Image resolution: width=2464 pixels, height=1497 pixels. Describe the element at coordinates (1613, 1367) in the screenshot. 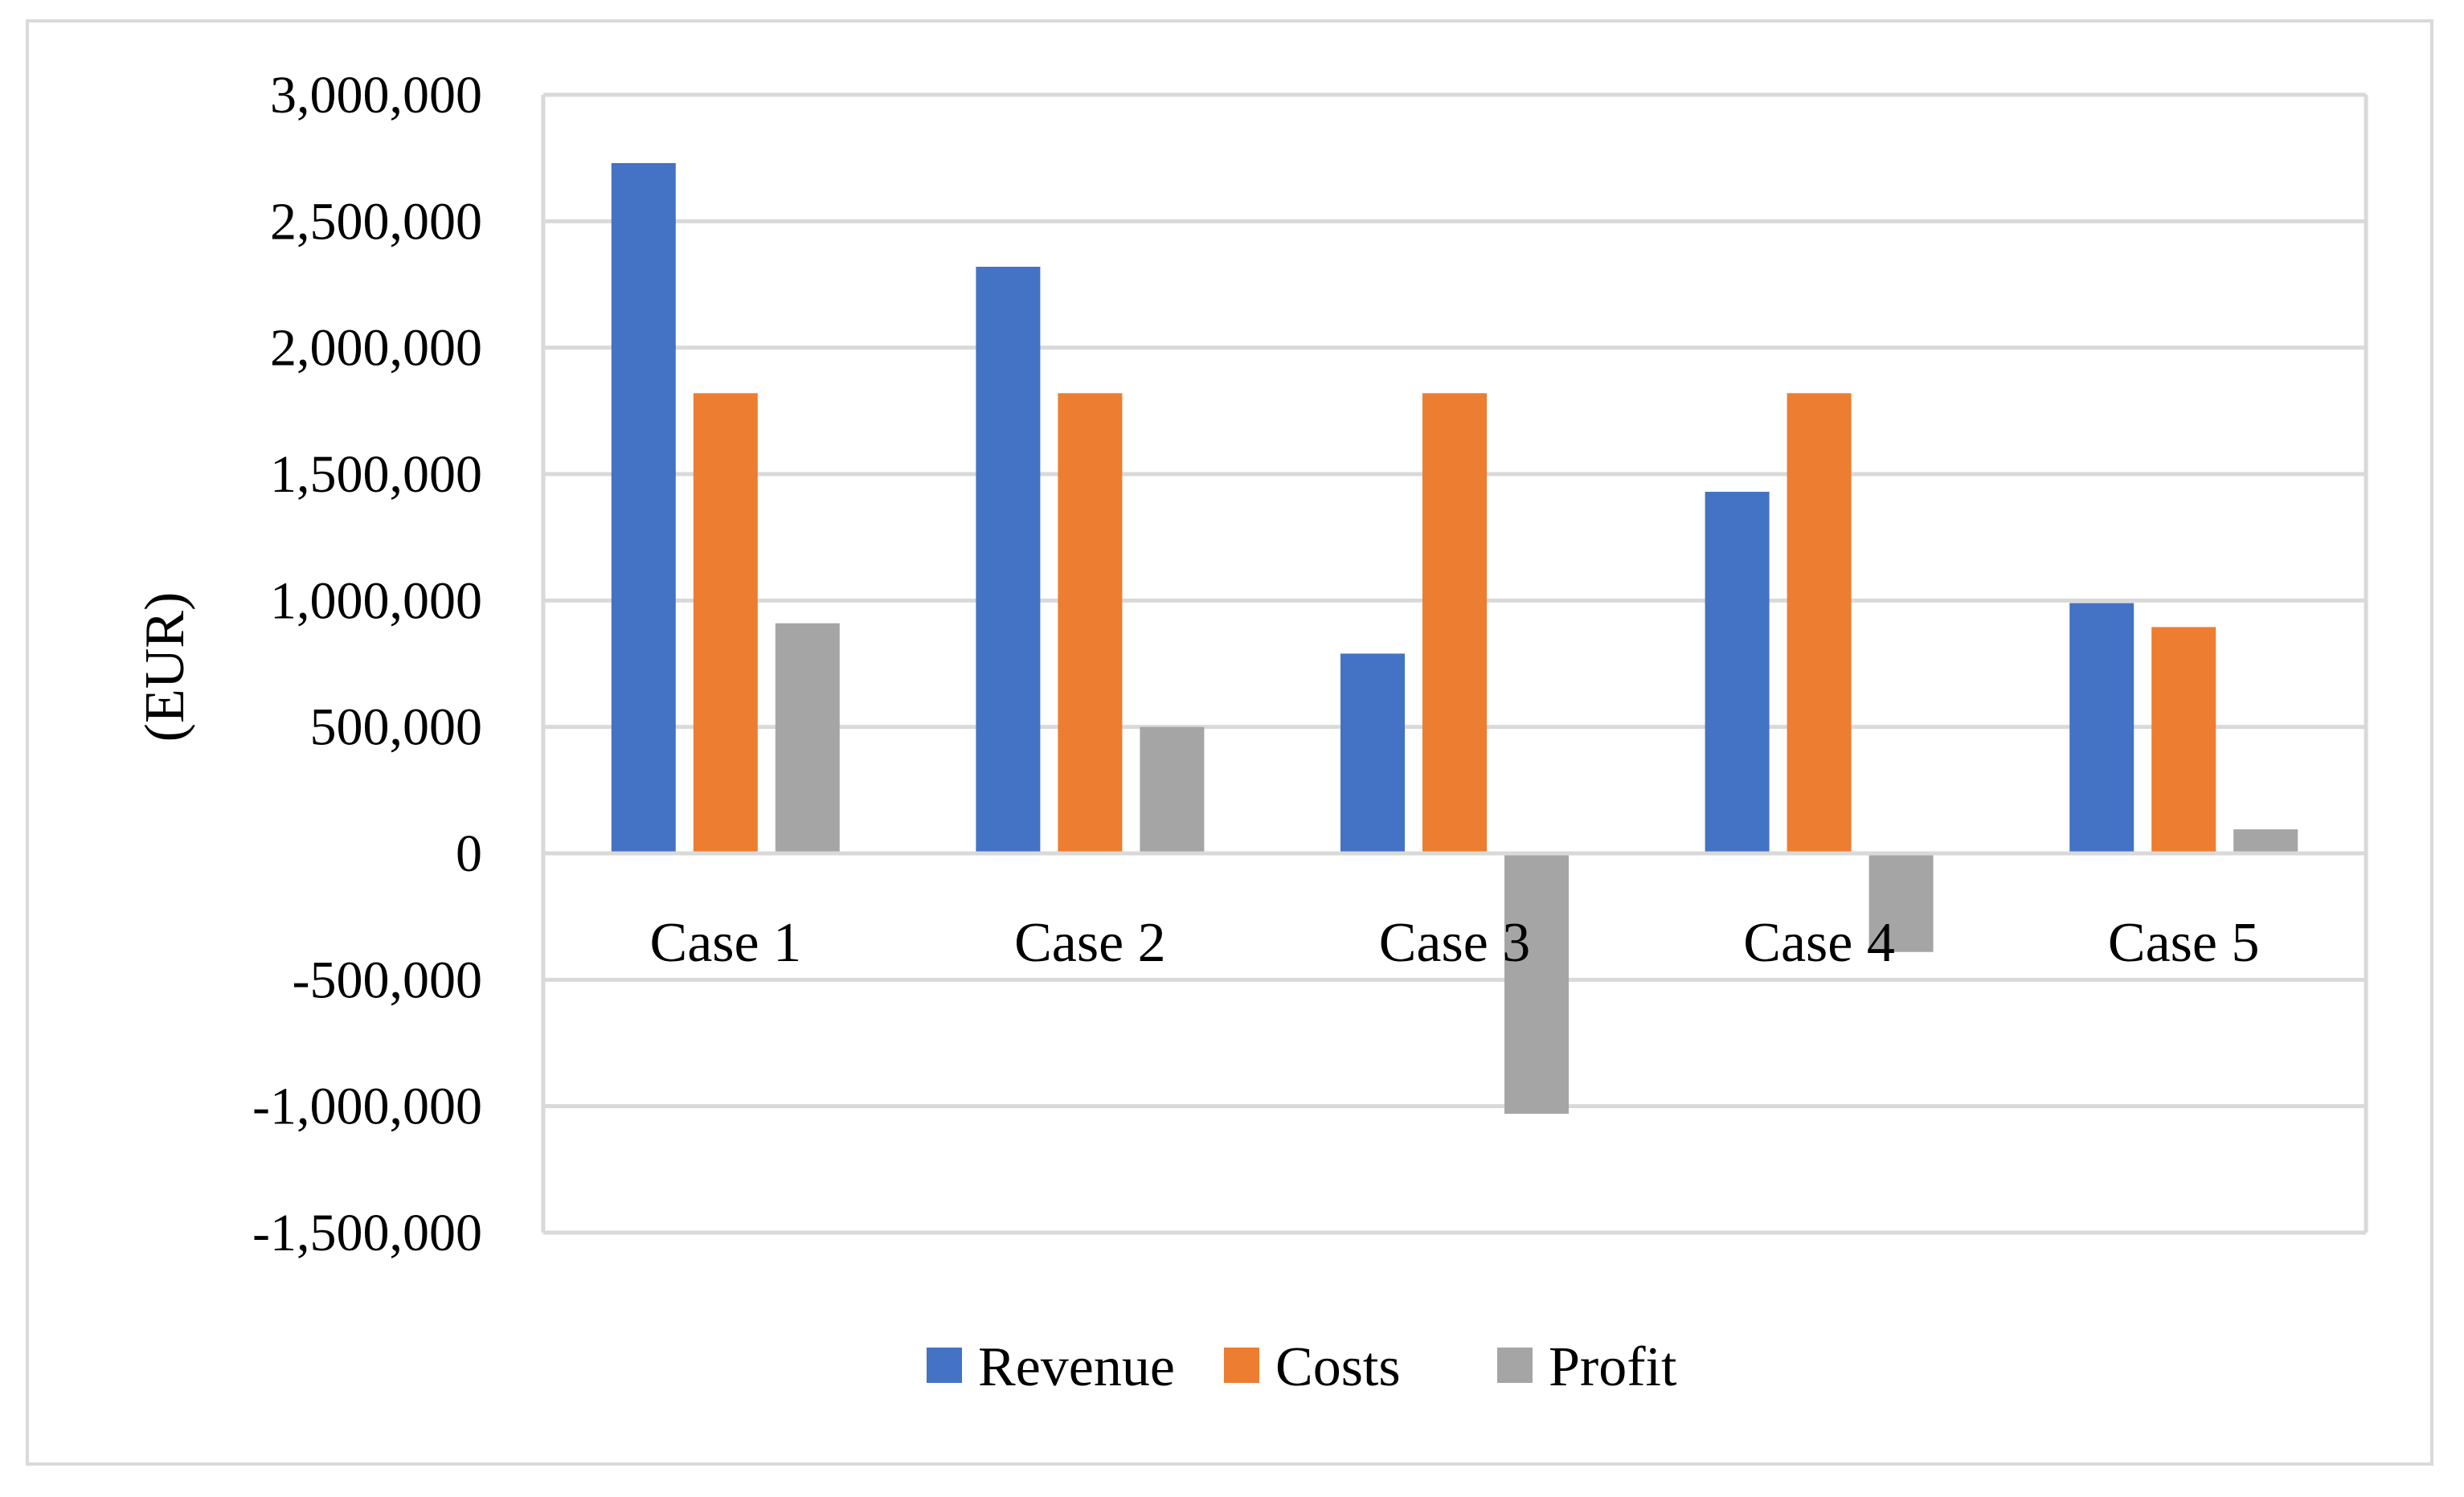

I see `legend-label-profit: Profit` at that location.